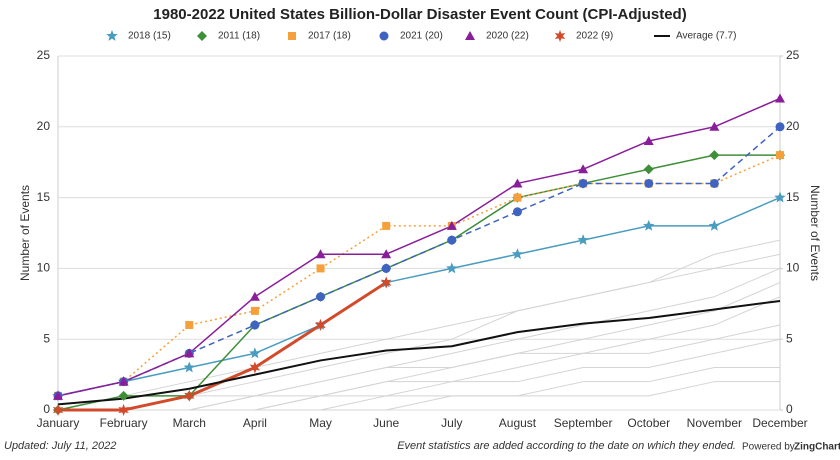 The width and height of the screenshot is (840, 460). I want to click on credit-prefix: Powered by, so click(768, 447).